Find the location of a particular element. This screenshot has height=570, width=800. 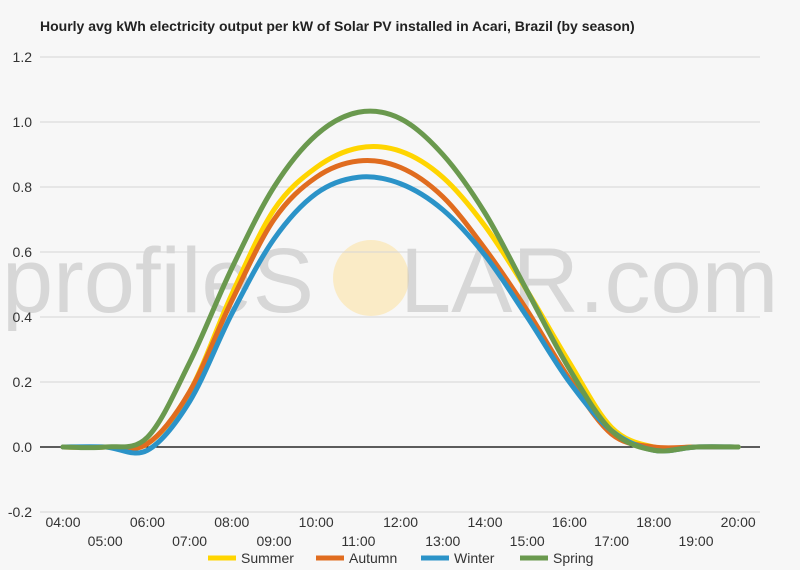

y-tick-label: 0.4 is located at coordinates (23, 317).